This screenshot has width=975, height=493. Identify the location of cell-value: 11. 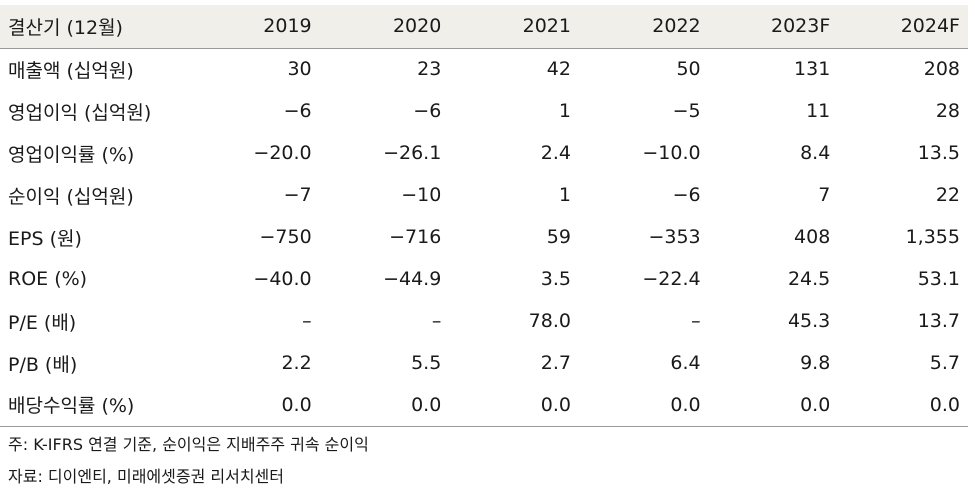
(818, 111).